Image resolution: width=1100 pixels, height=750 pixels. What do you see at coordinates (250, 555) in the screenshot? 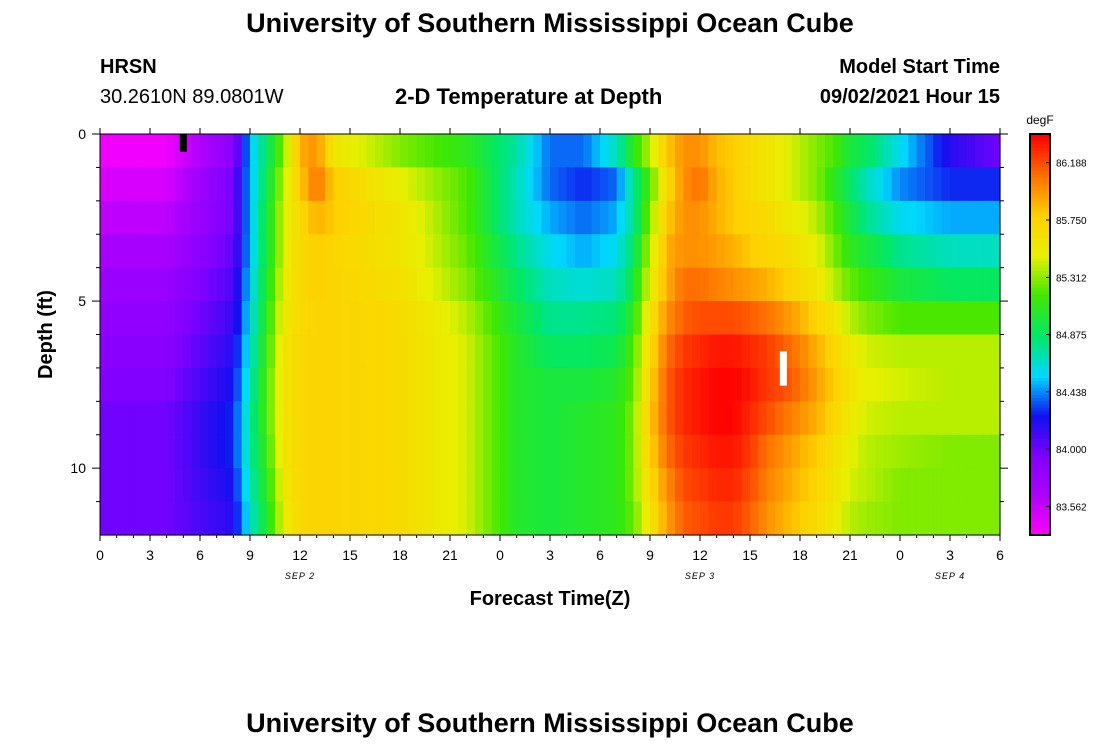
I see `x-tick-label: 9` at bounding box center [250, 555].